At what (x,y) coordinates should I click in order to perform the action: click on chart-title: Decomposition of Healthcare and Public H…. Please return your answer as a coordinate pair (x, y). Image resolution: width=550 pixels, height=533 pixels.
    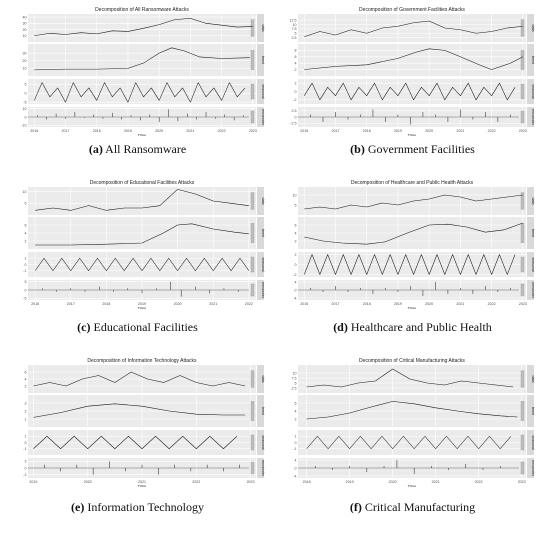
    Looking at the image, I should click on (412, 183).